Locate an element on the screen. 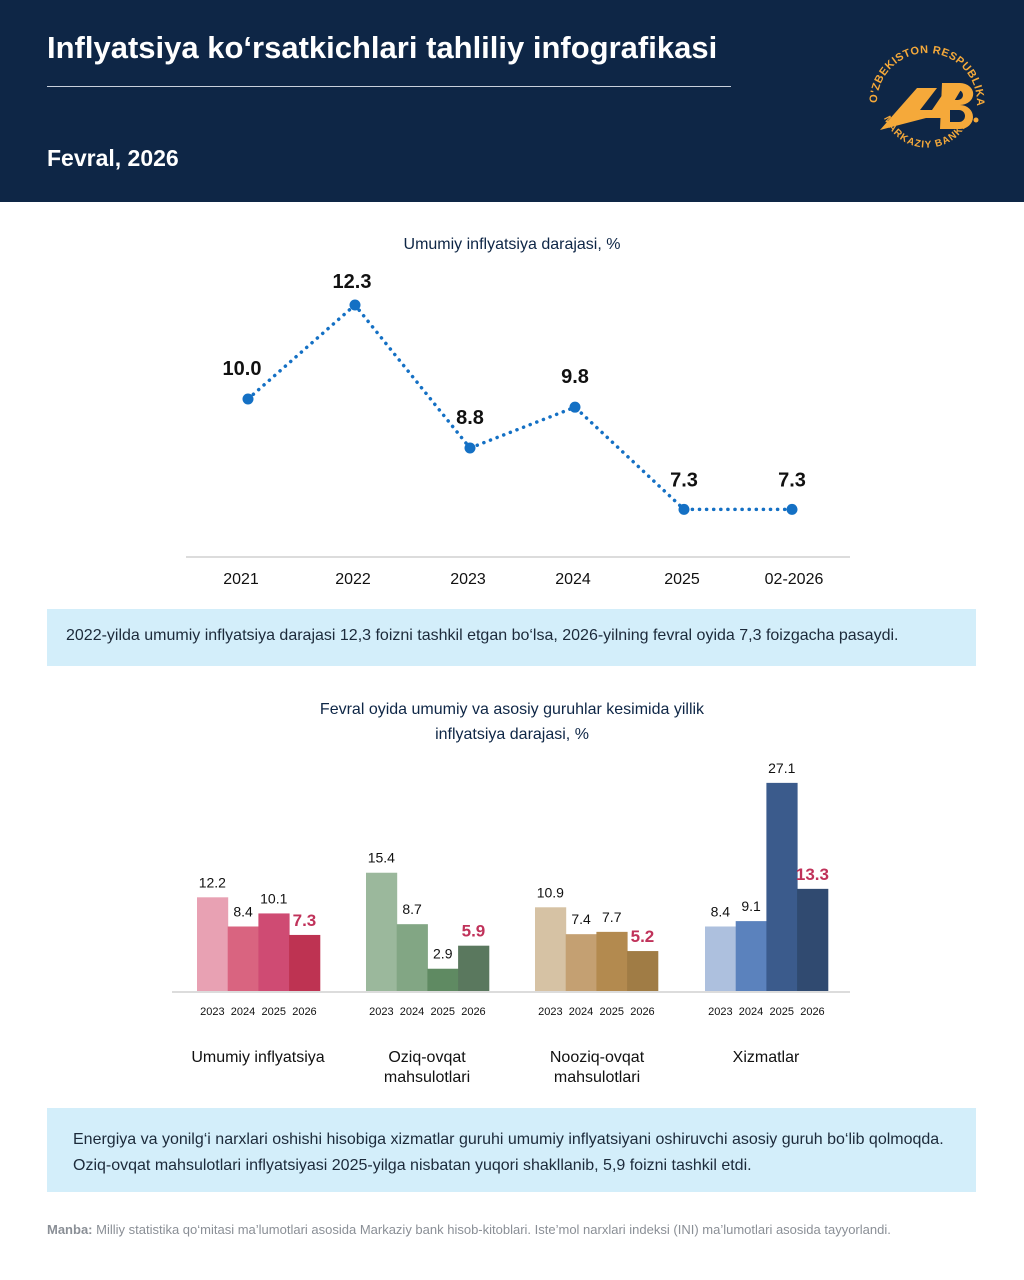 The width and height of the screenshot is (1024, 1280). bar-value-label: 27.1 is located at coordinates (781, 768).